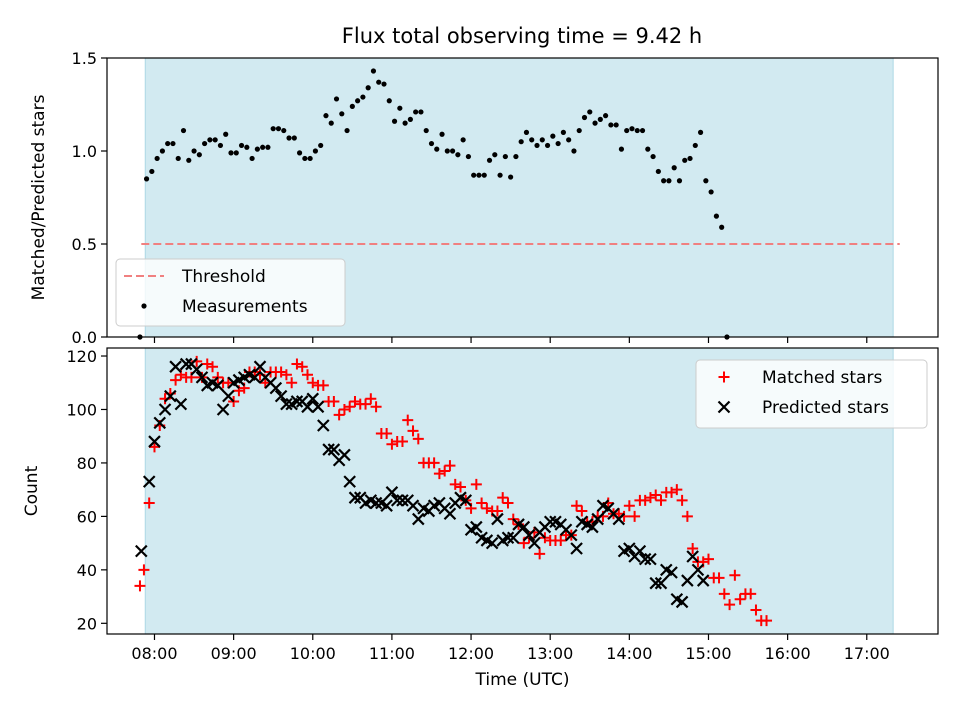 This screenshot has height=720, width=960. I want to click on x-axis-label: Time (UTC), so click(522, 680).